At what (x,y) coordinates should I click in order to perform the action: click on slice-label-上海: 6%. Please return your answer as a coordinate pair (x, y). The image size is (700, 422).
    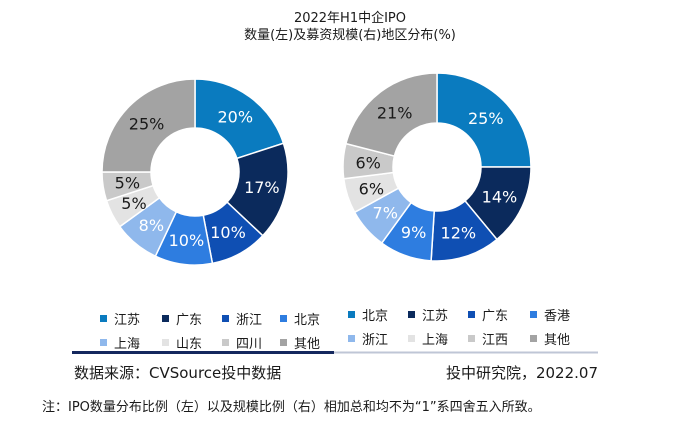
    Looking at the image, I should click on (371, 188).